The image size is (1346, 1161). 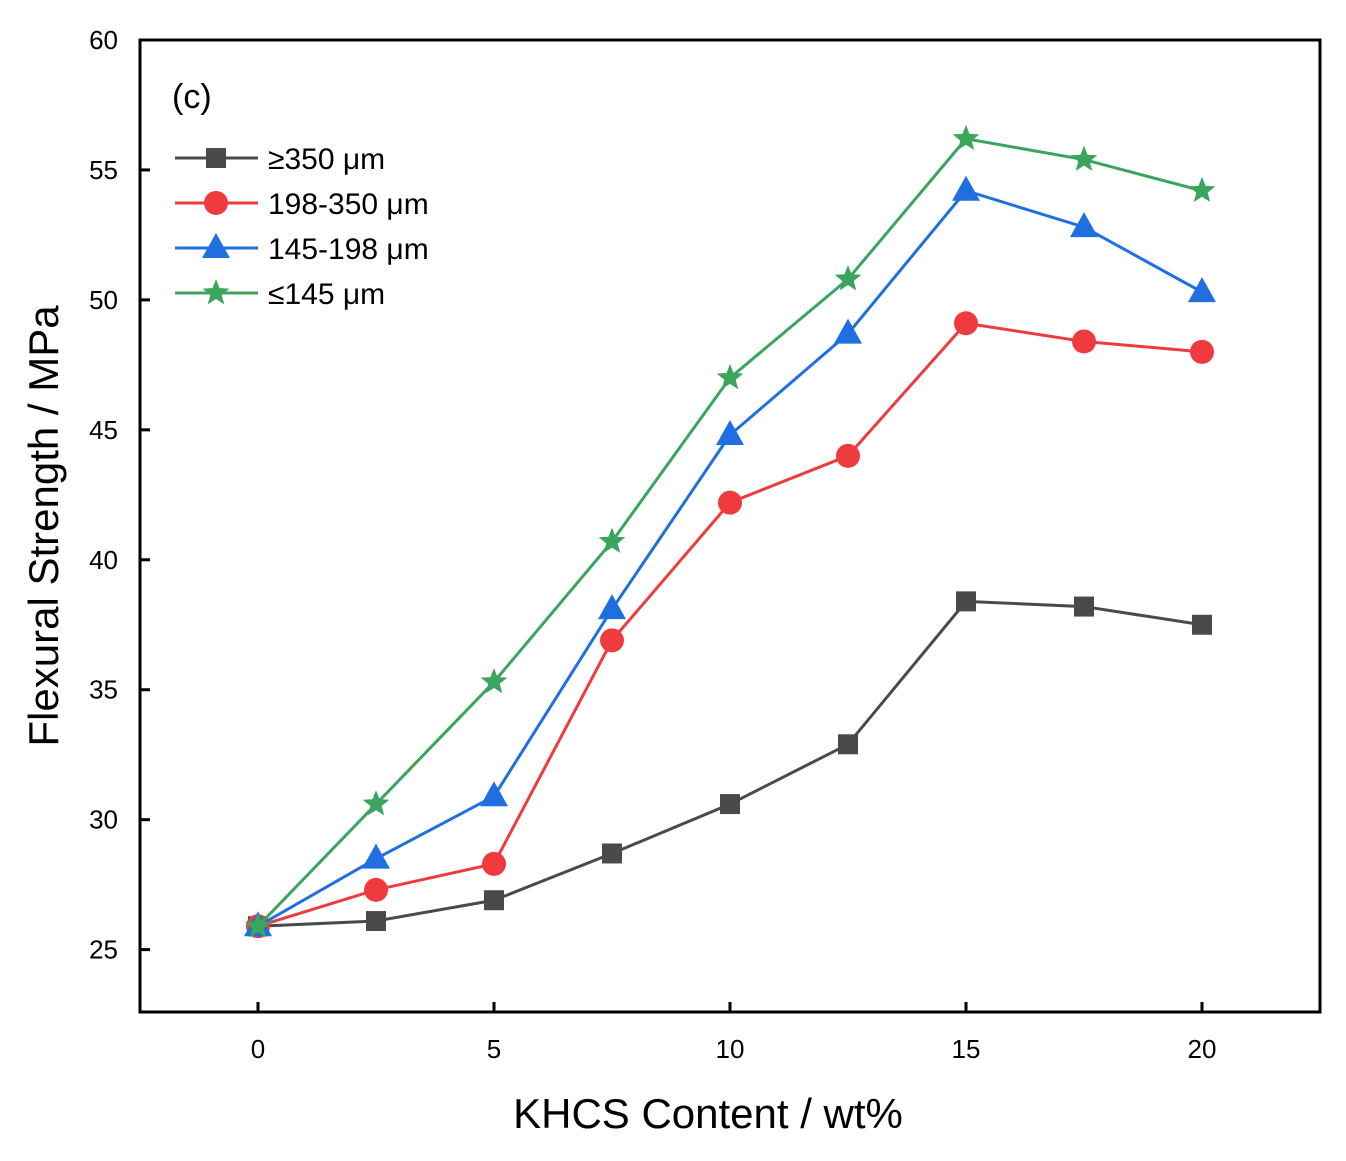 What do you see at coordinates (103, 560) in the screenshot?
I see `y-tick-label: 40` at bounding box center [103, 560].